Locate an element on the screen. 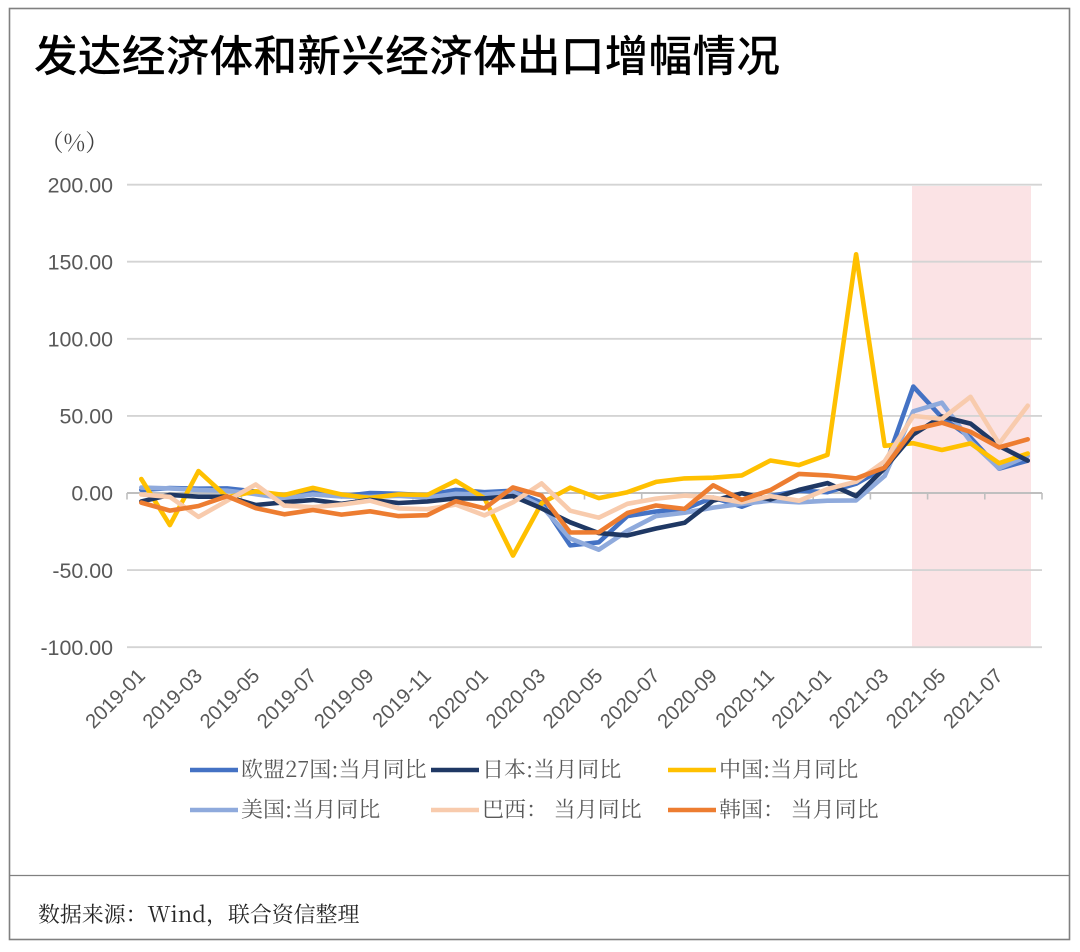 The width and height of the screenshot is (1080, 952). svg-text: 50.00 is located at coordinates (86, 417).